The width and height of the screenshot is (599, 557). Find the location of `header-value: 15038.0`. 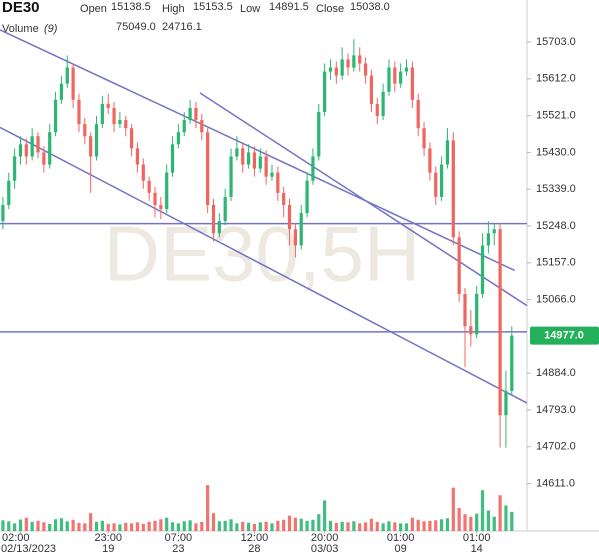

header-value: 15038.0 is located at coordinates (370, 7).